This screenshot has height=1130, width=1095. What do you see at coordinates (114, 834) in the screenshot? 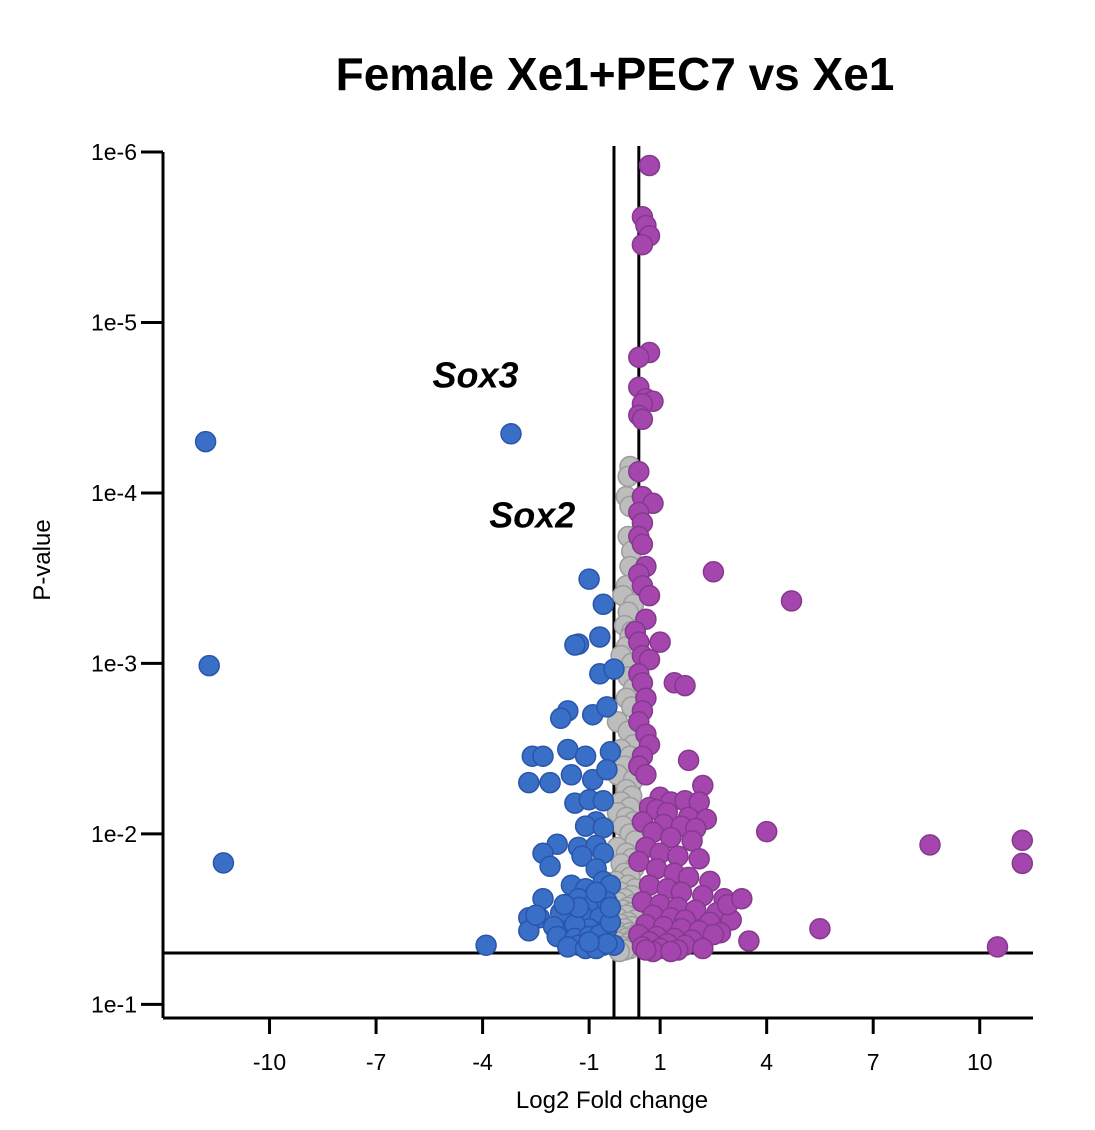
I see `y-tick-label: 1e-2` at bounding box center [114, 834].